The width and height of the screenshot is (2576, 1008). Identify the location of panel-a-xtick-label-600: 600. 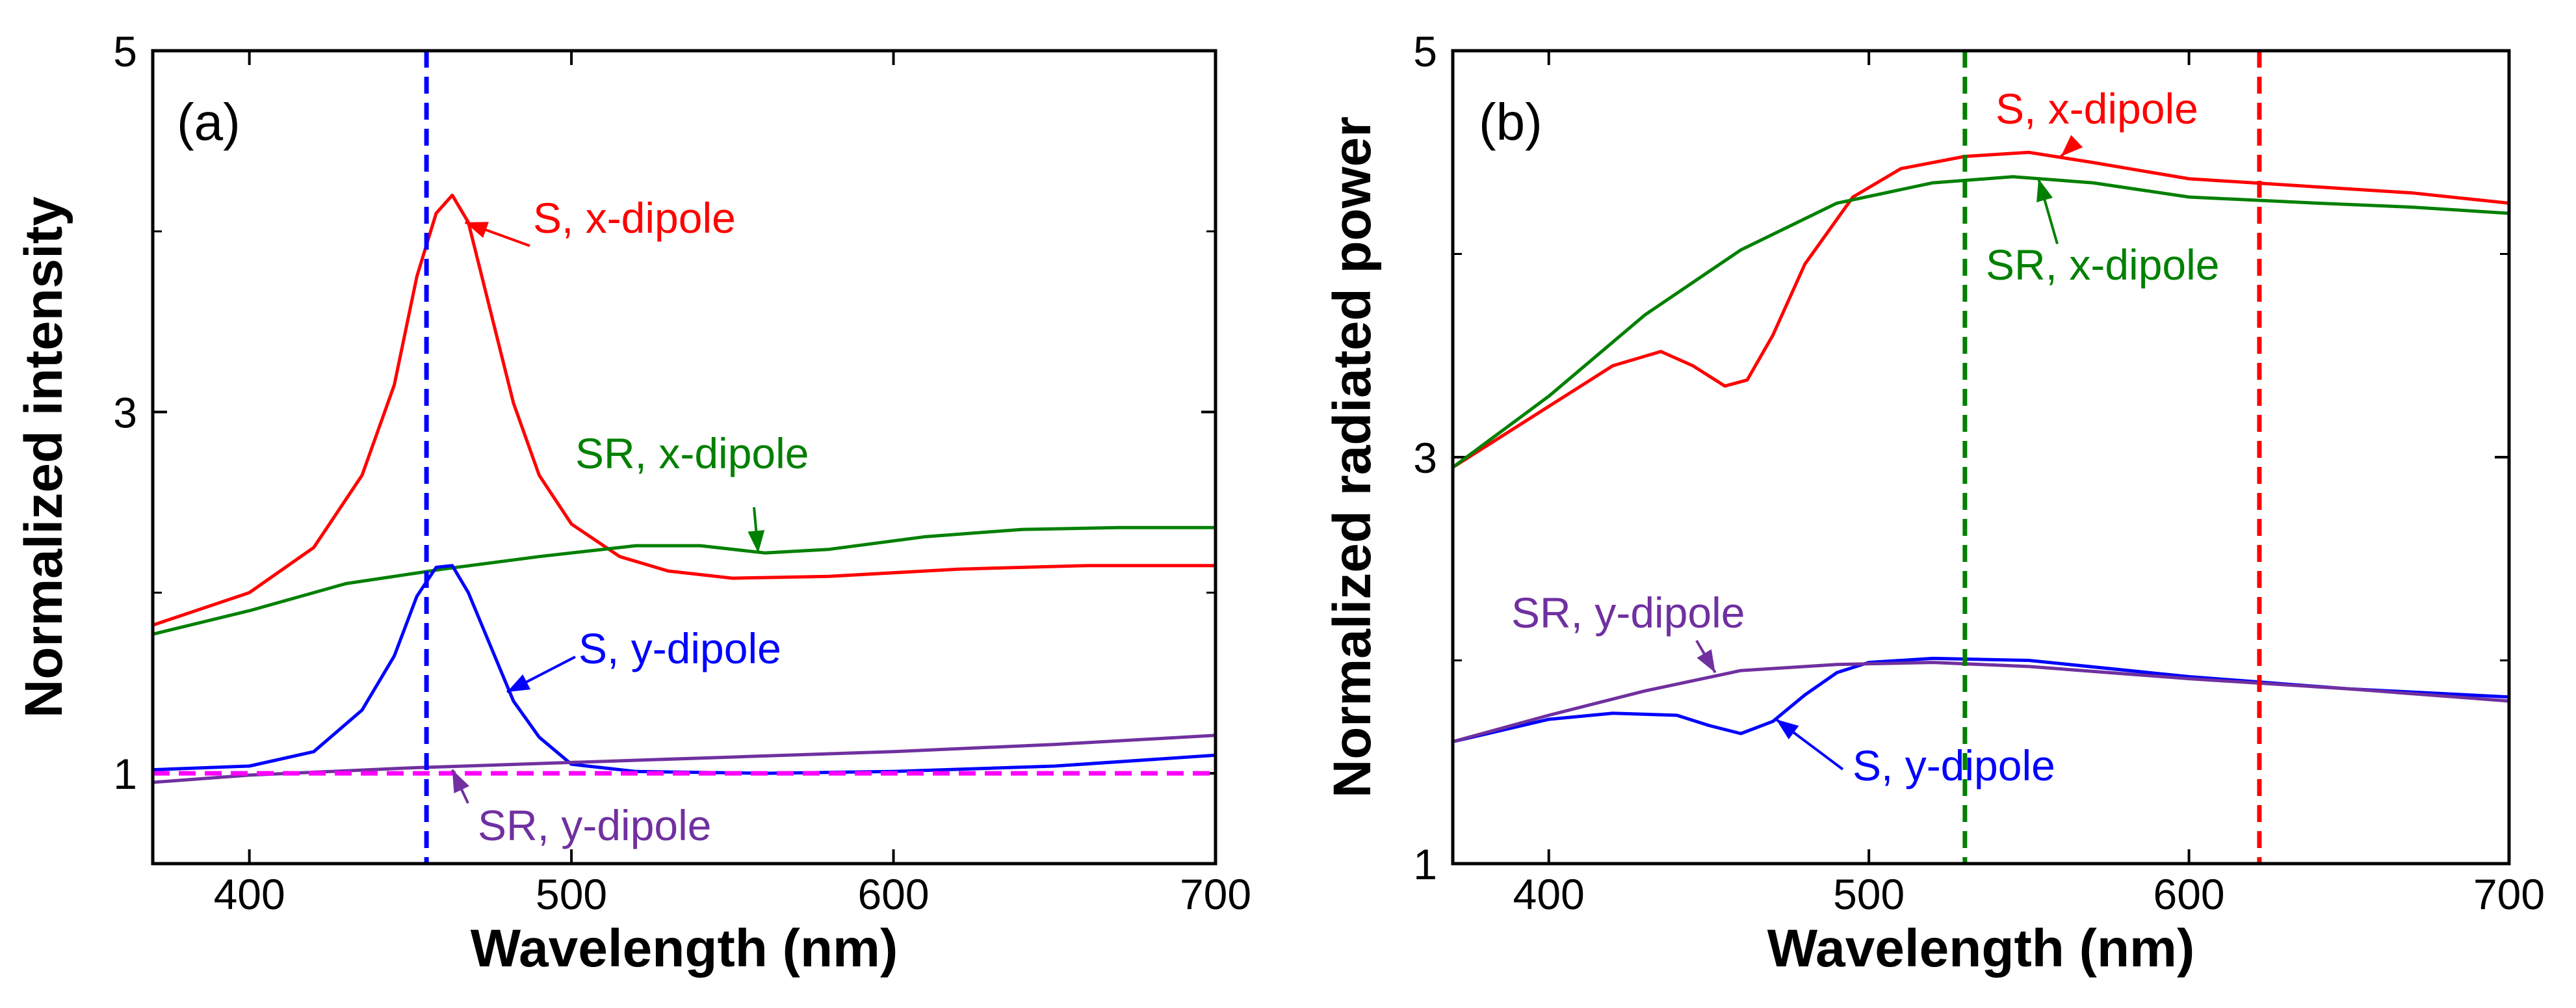
(893, 894).